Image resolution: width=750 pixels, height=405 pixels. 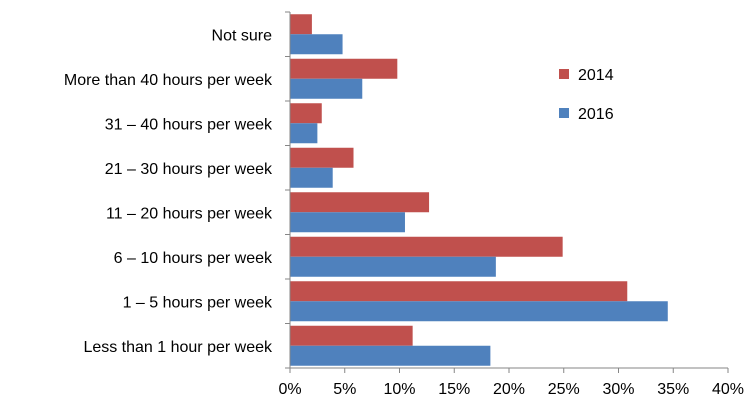 I want to click on x-tick-label: 15%, so click(x=454, y=389).